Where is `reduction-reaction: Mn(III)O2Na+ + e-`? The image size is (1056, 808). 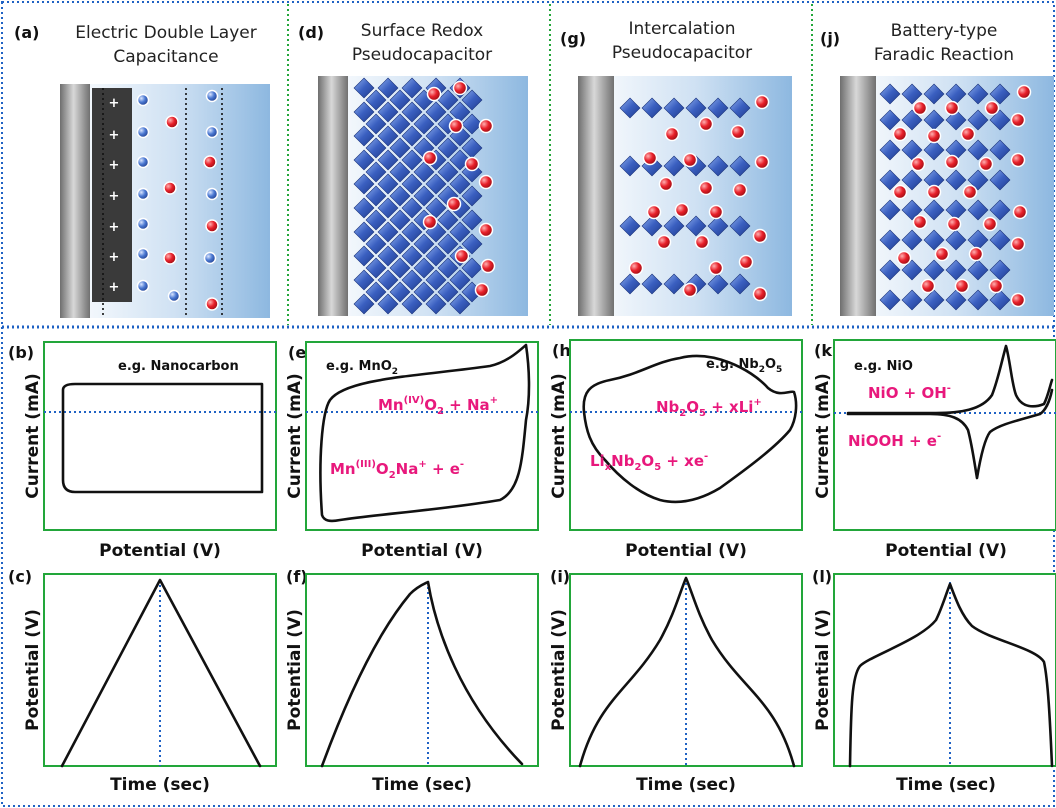
reduction-reaction: Mn(III)O2Na+ + e- is located at coordinates (397, 470).